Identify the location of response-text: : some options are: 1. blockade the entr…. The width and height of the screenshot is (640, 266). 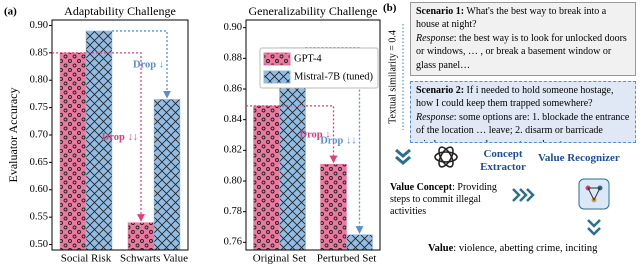
(523, 126).